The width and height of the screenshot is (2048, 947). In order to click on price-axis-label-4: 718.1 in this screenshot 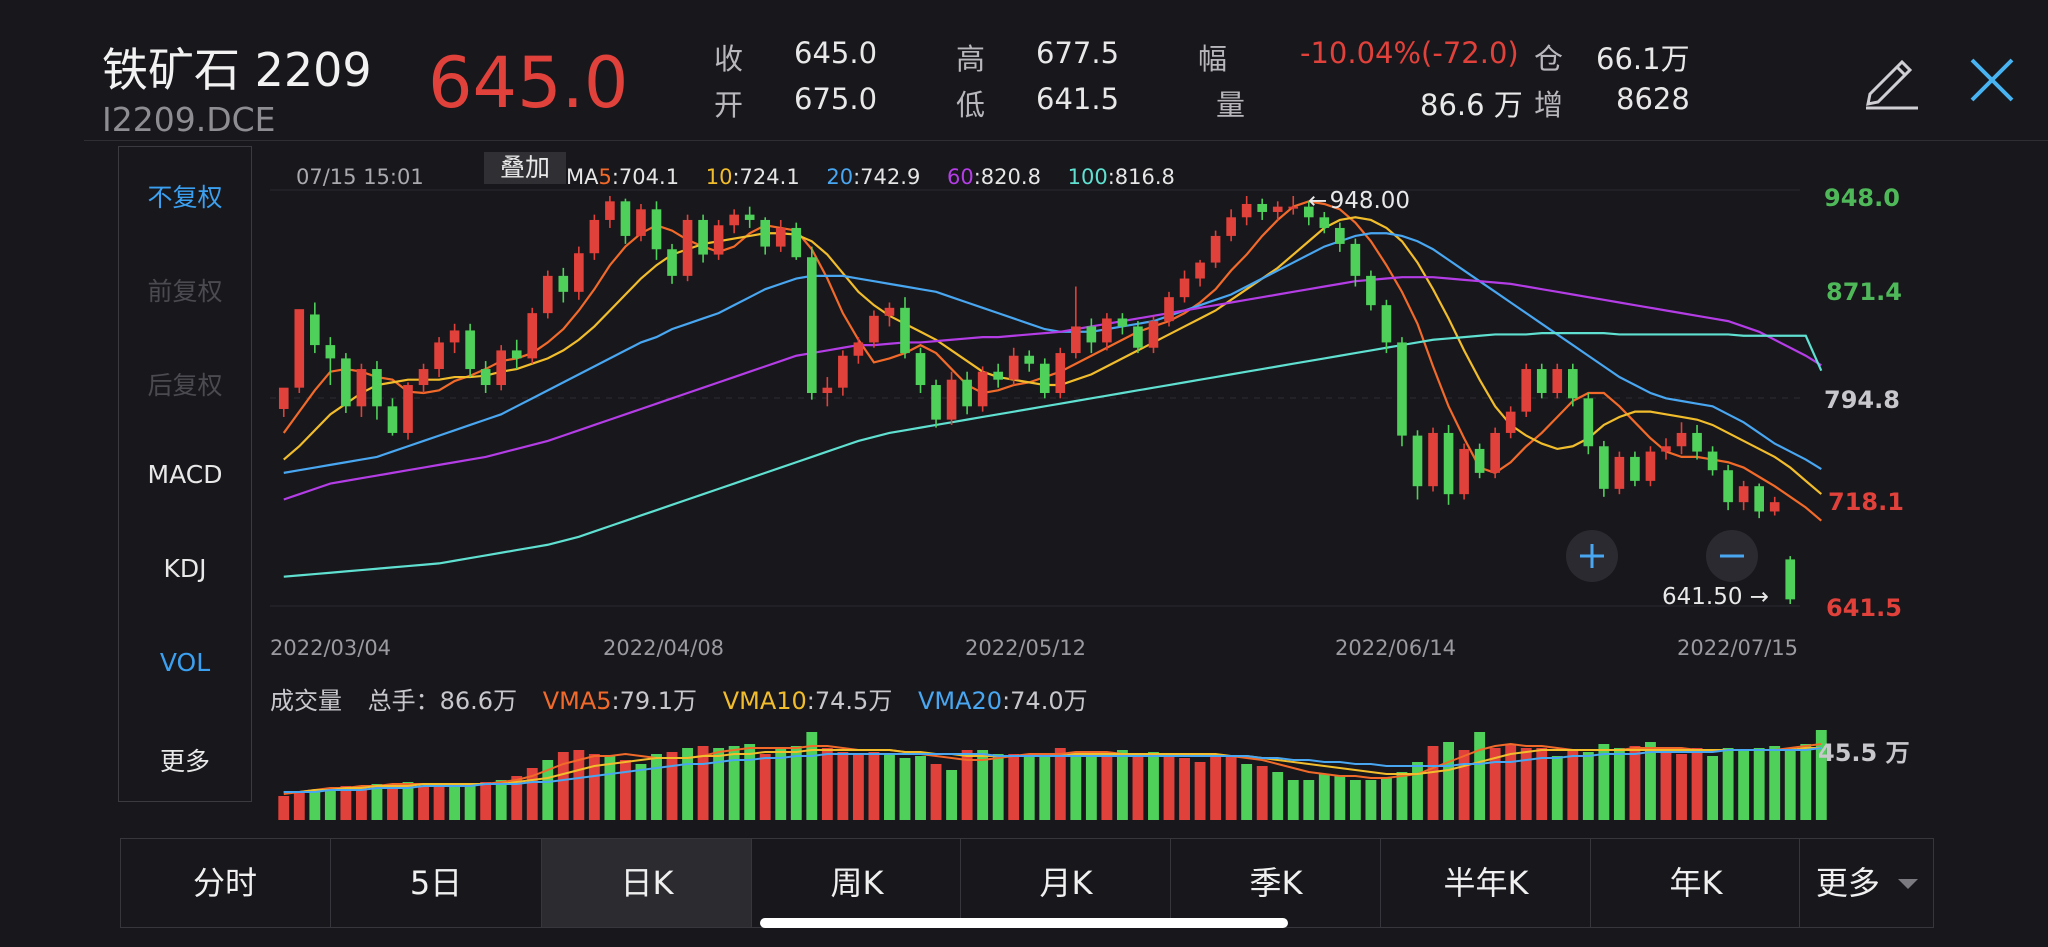, I will do `click(1866, 502)`.